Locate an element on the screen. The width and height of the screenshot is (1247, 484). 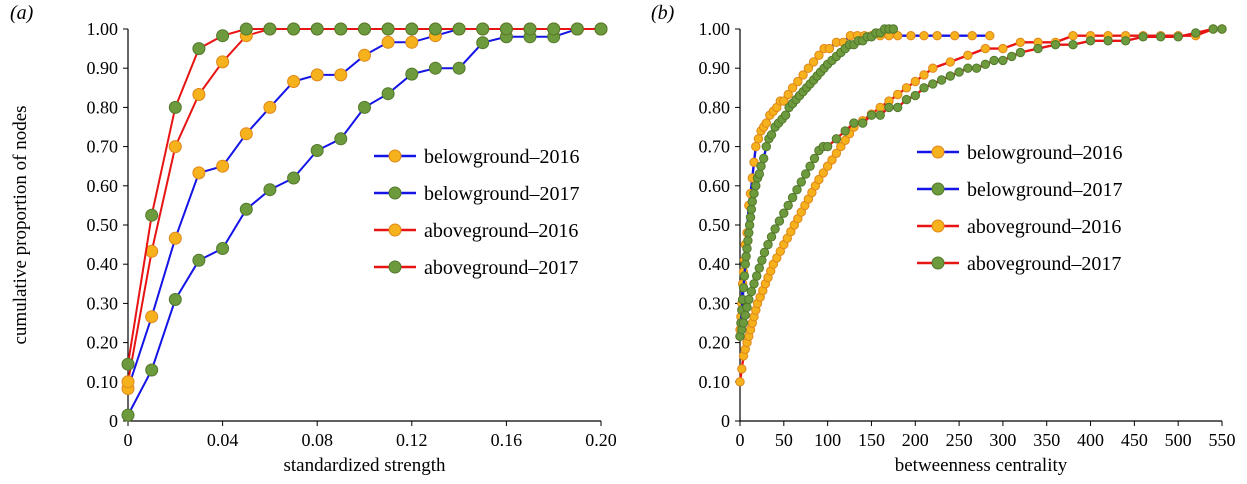
y-tick-label: 0.50 is located at coordinates (715, 225).